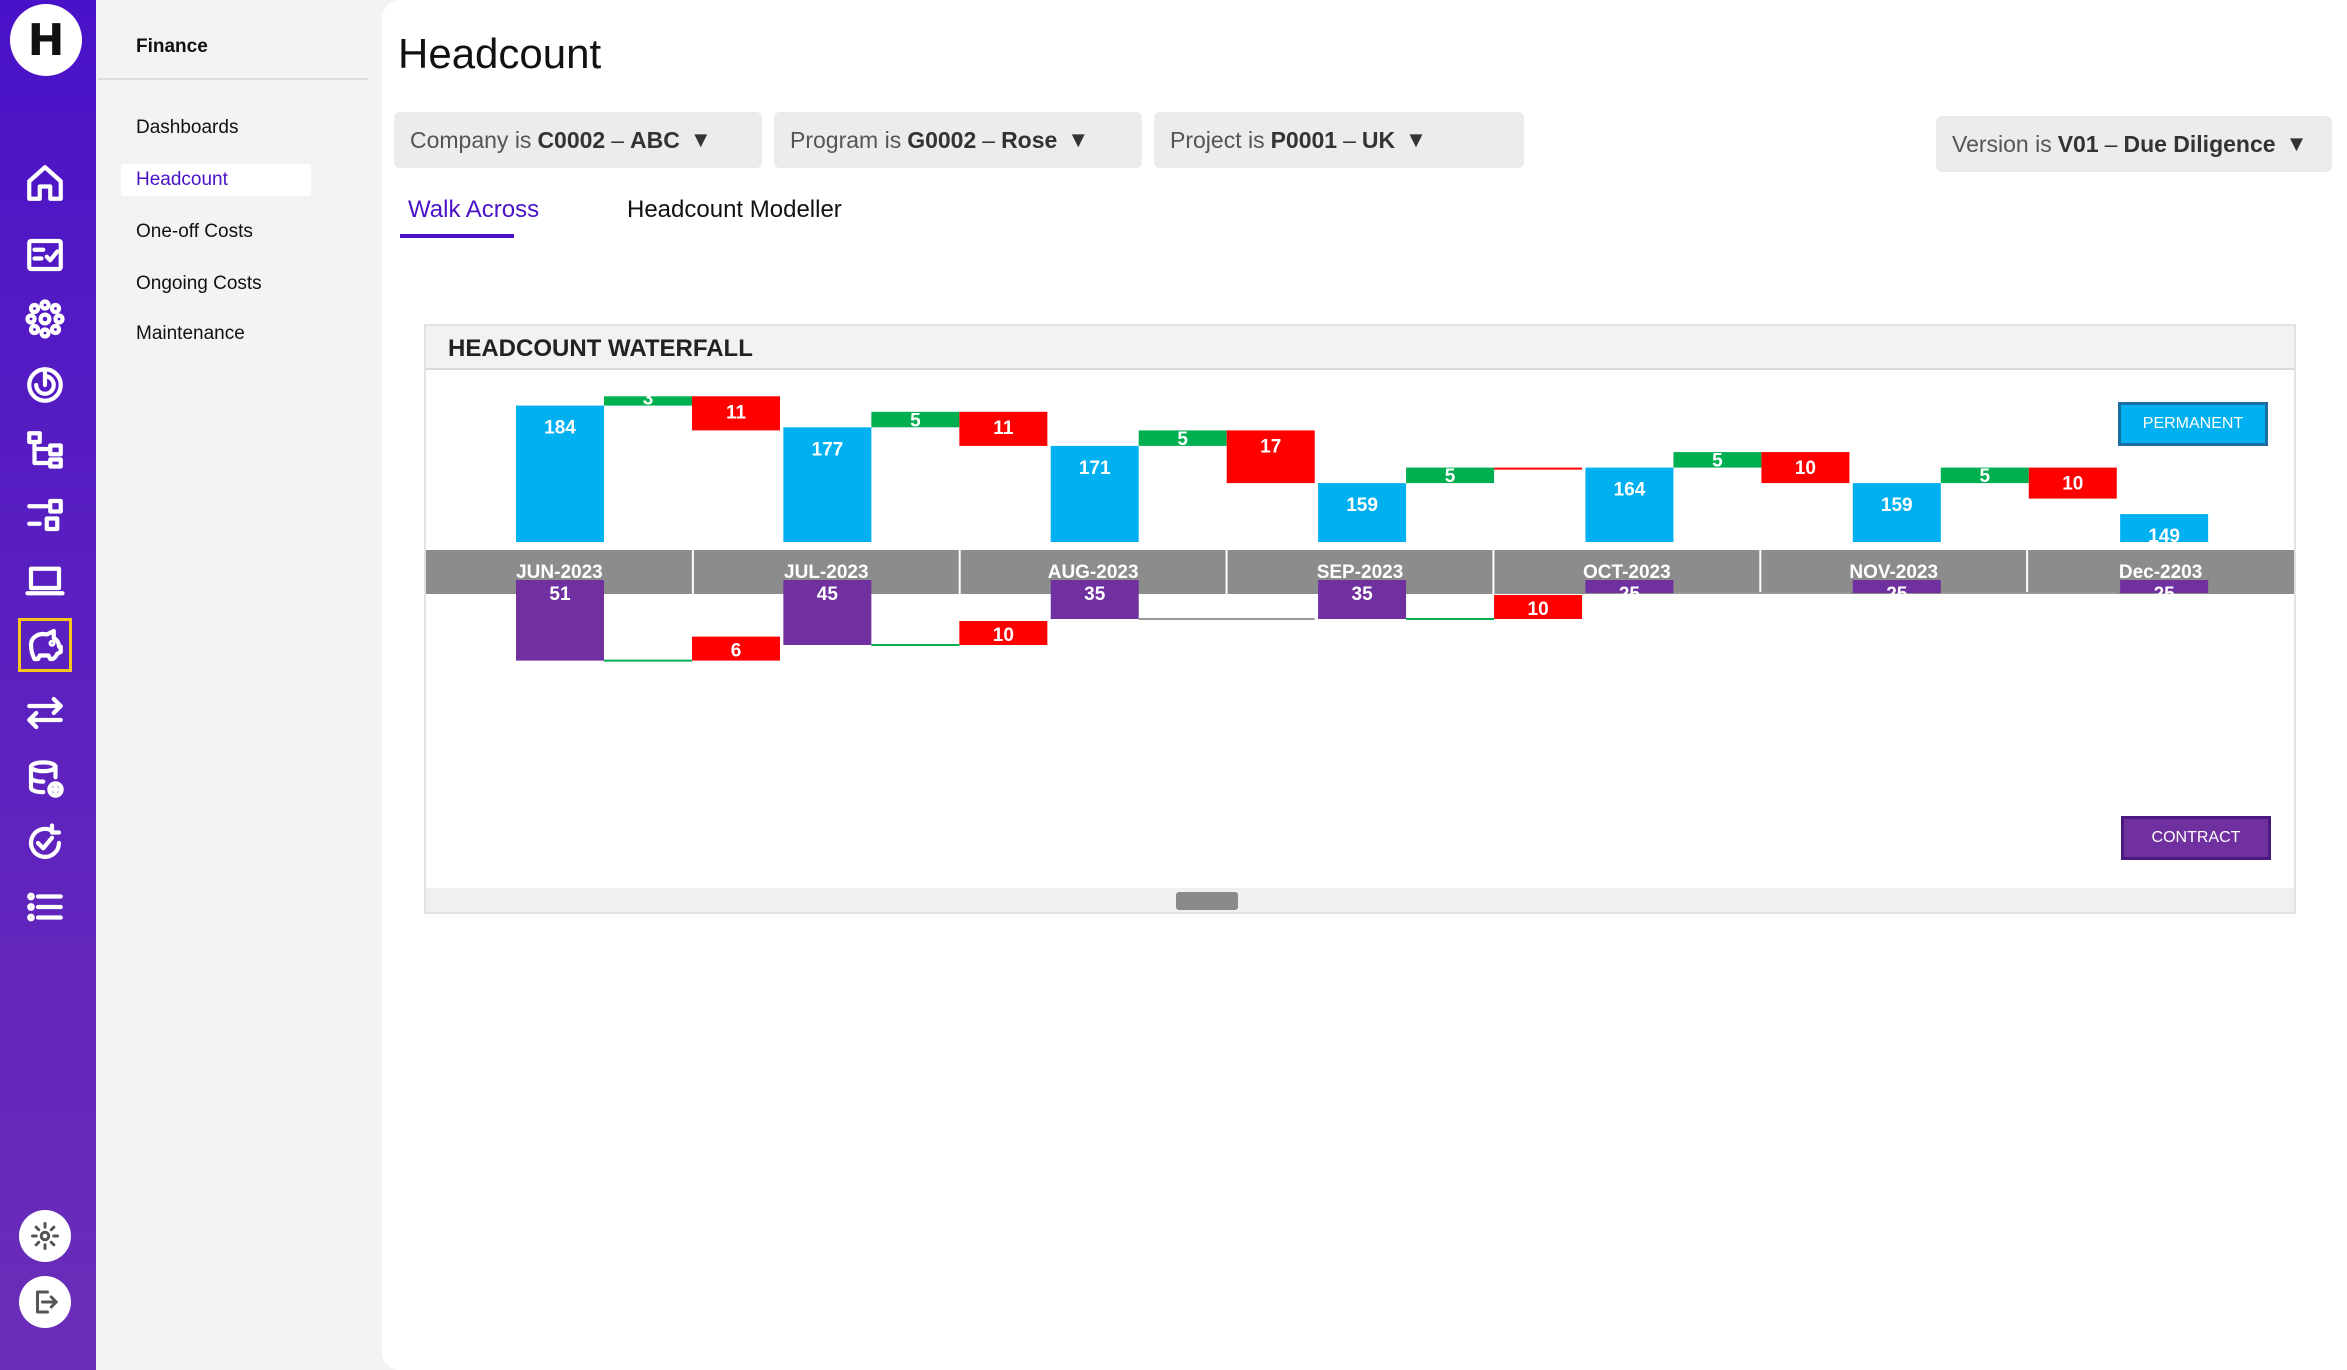 This screenshot has height=1370, width=2347. I want to click on settings-sliders-icon, so click(45, 515).